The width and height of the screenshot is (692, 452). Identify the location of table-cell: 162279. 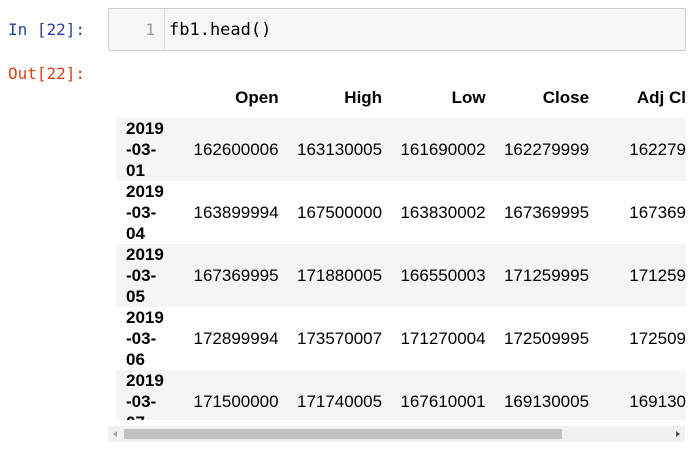
(657, 149).